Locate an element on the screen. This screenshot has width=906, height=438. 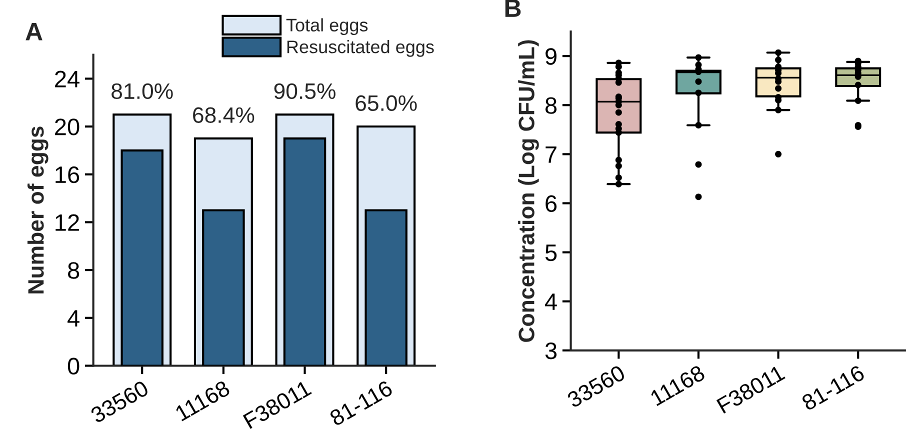
y-tick-label: 6 is located at coordinates (551, 203).